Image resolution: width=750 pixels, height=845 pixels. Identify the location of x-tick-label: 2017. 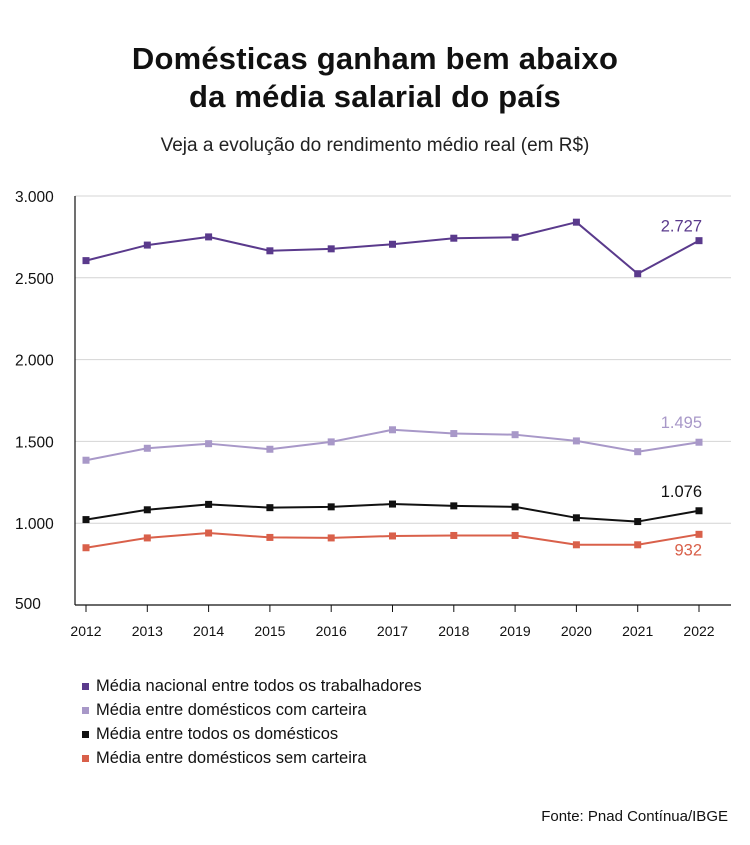
(392, 631).